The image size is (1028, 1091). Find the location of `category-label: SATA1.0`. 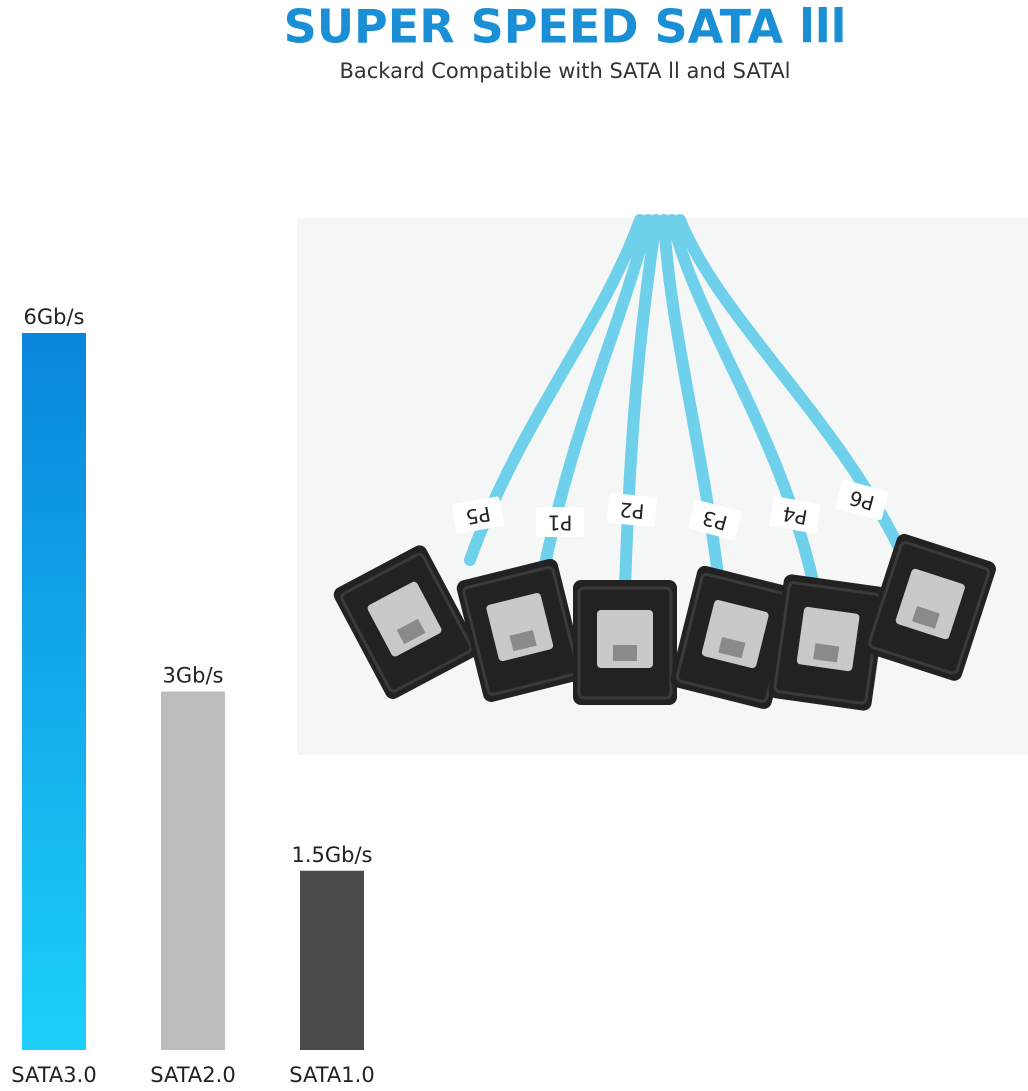

category-label: SATA1.0 is located at coordinates (331, 1075).